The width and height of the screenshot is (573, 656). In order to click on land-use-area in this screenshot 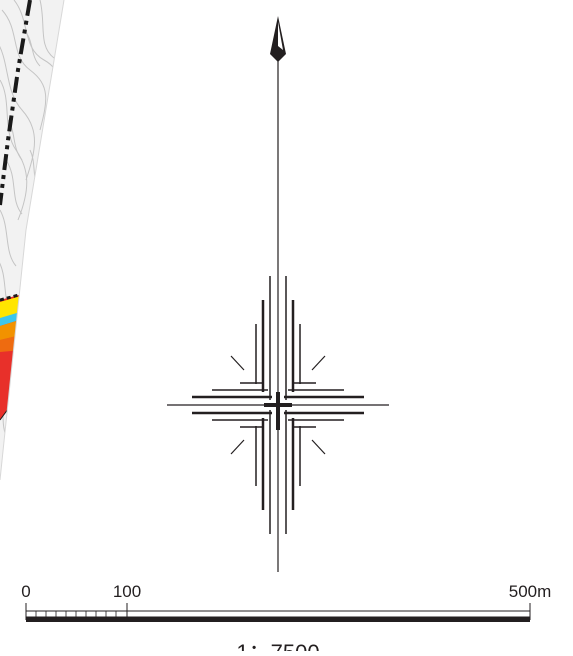, I will do `click(15, 355)`.